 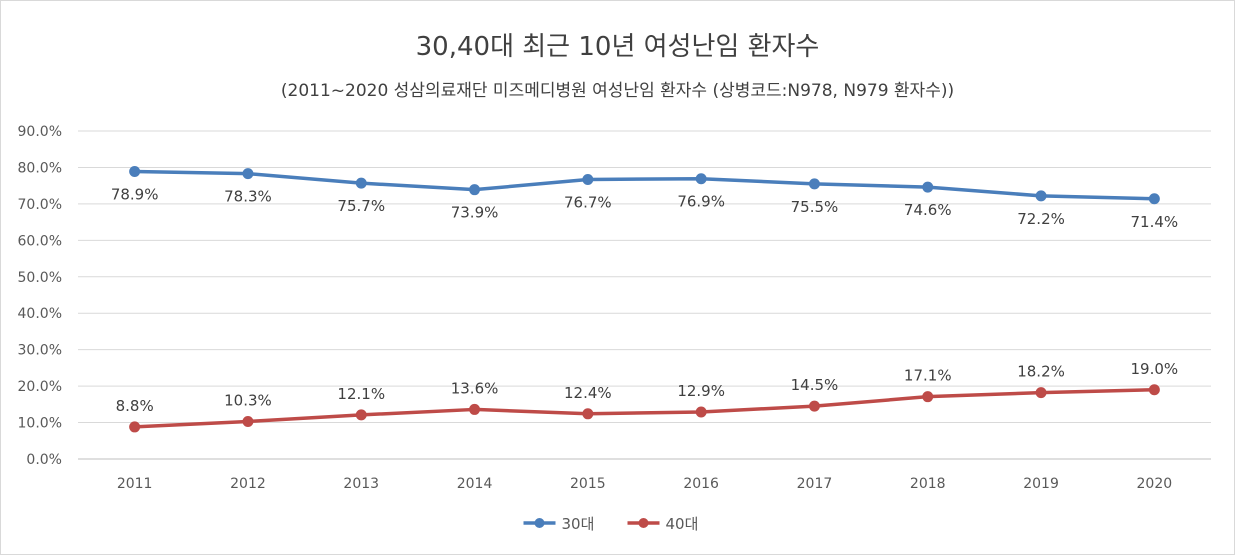 What do you see at coordinates (928, 210) in the screenshot?
I see `data-label: 74.6%` at bounding box center [928, 210].